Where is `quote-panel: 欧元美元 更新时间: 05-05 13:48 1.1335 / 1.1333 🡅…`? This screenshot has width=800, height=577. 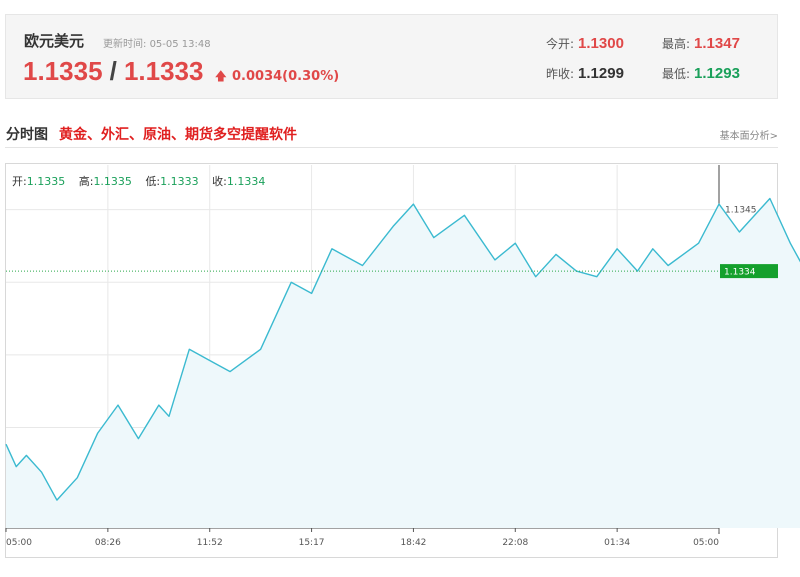 quote-panel: 欧元美元 更新时间: 05-05 13:48 1.1335 / 1.1333 🡅… is located at coordinates (391, 56).